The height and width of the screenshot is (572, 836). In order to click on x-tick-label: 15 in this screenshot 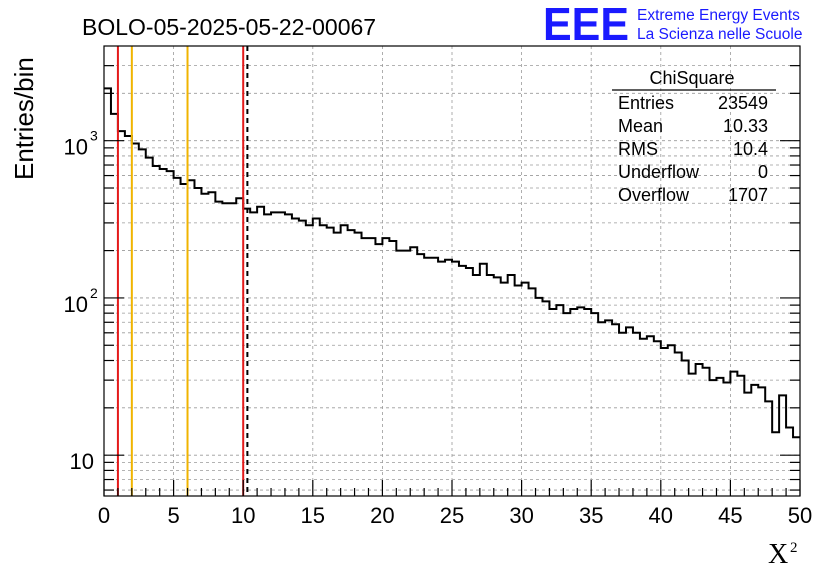, I will do `click(313, 515)`.